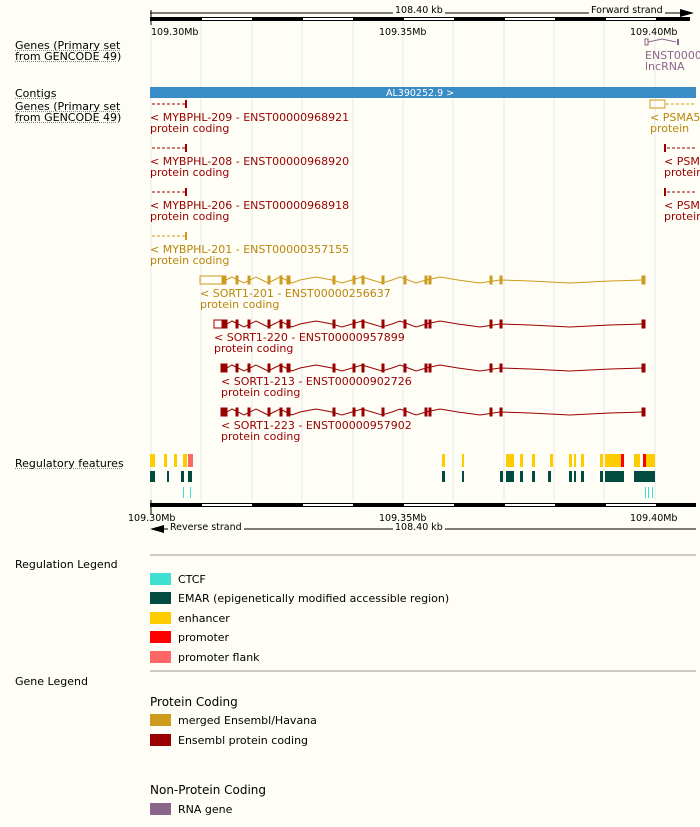 This screenshot has height=827, width=700. What do you see at coordinates (219, 658) in the screenshot?
I see `legend-label-promoter-flank: promoter flank` at bounding box center [219, 658].